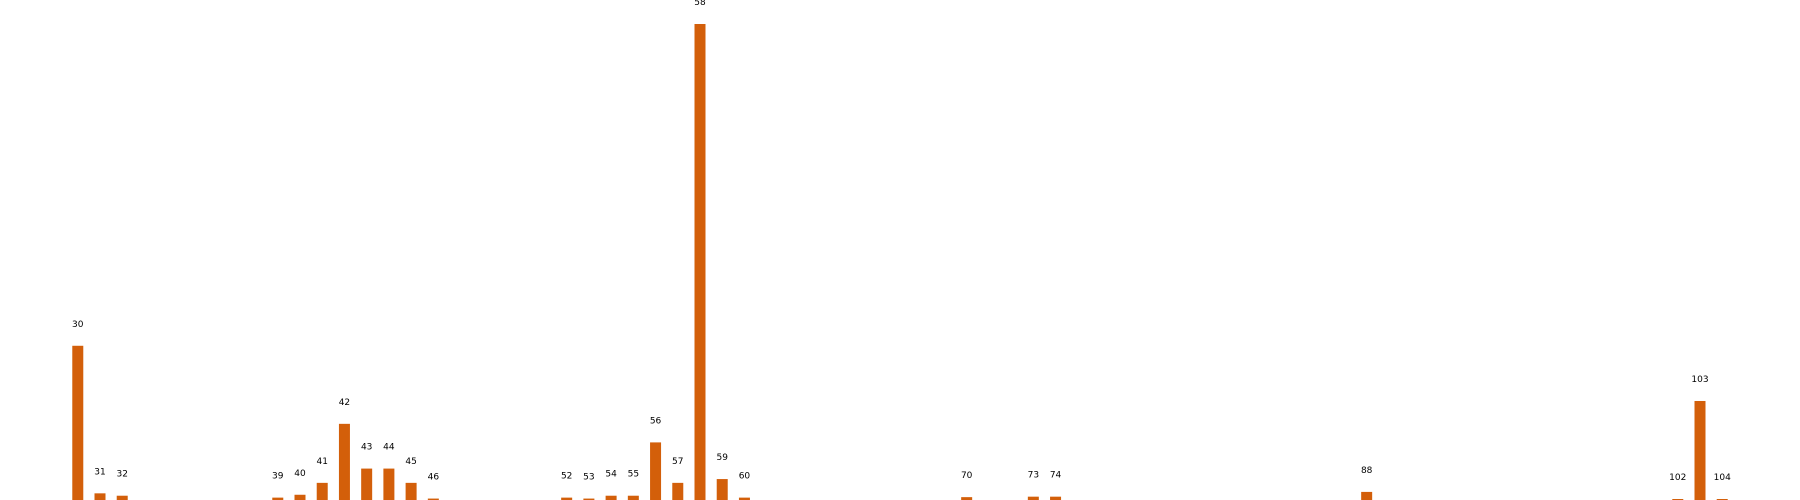 This screenshot has width=1800, height=500. I want to click on bar-label-74: 74, so click(1056, 476).